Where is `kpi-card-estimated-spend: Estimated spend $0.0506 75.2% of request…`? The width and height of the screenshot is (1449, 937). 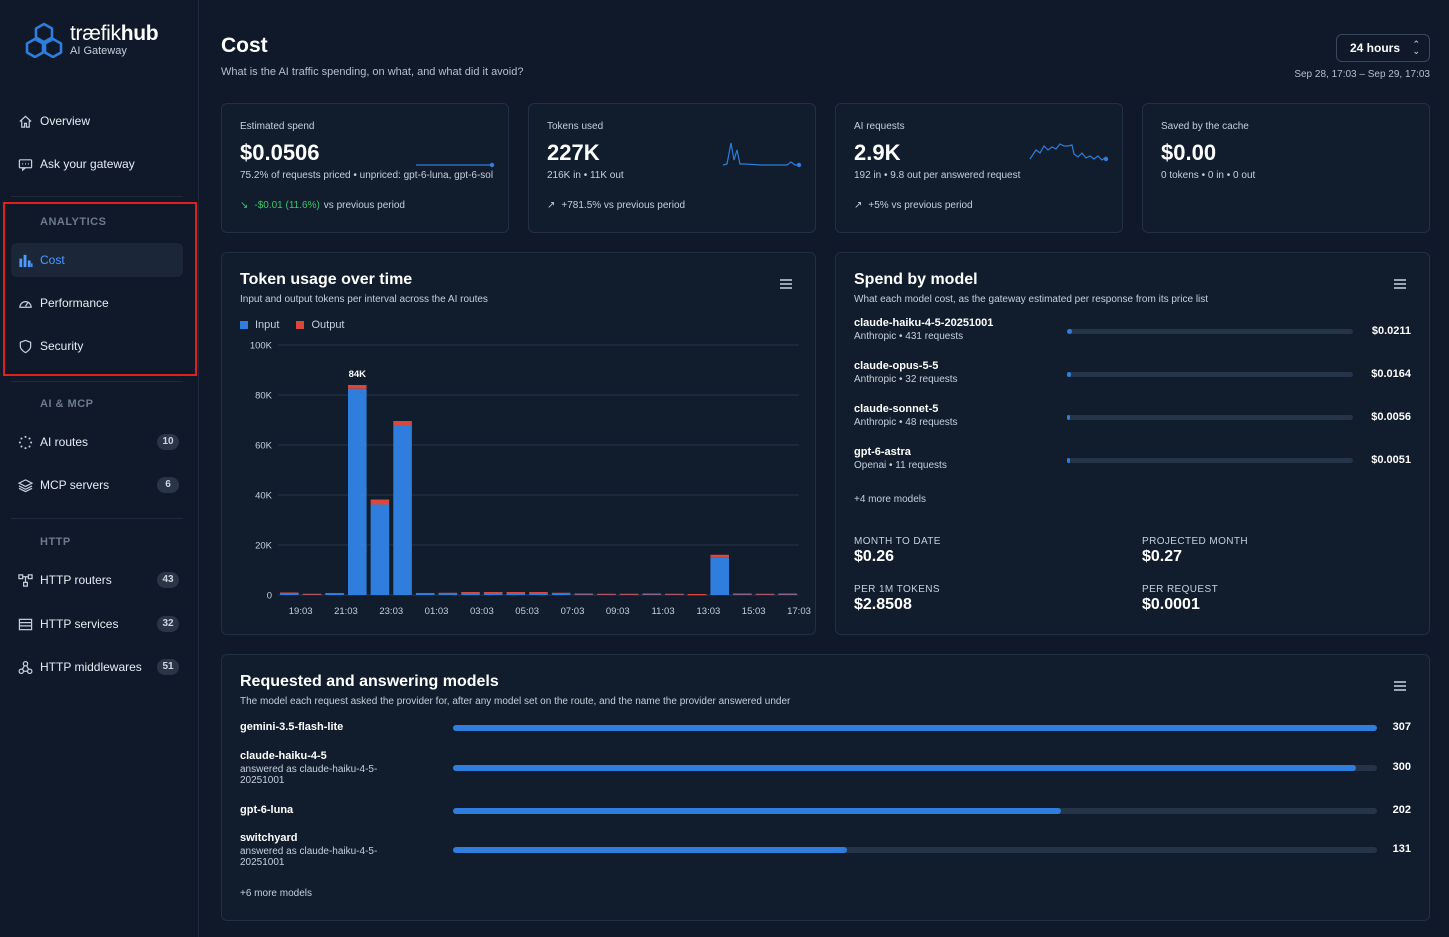 kpi-card-estimated-spend: Estimated spend $0.0506 75.2% of request… is located at coordinates (365, 168).